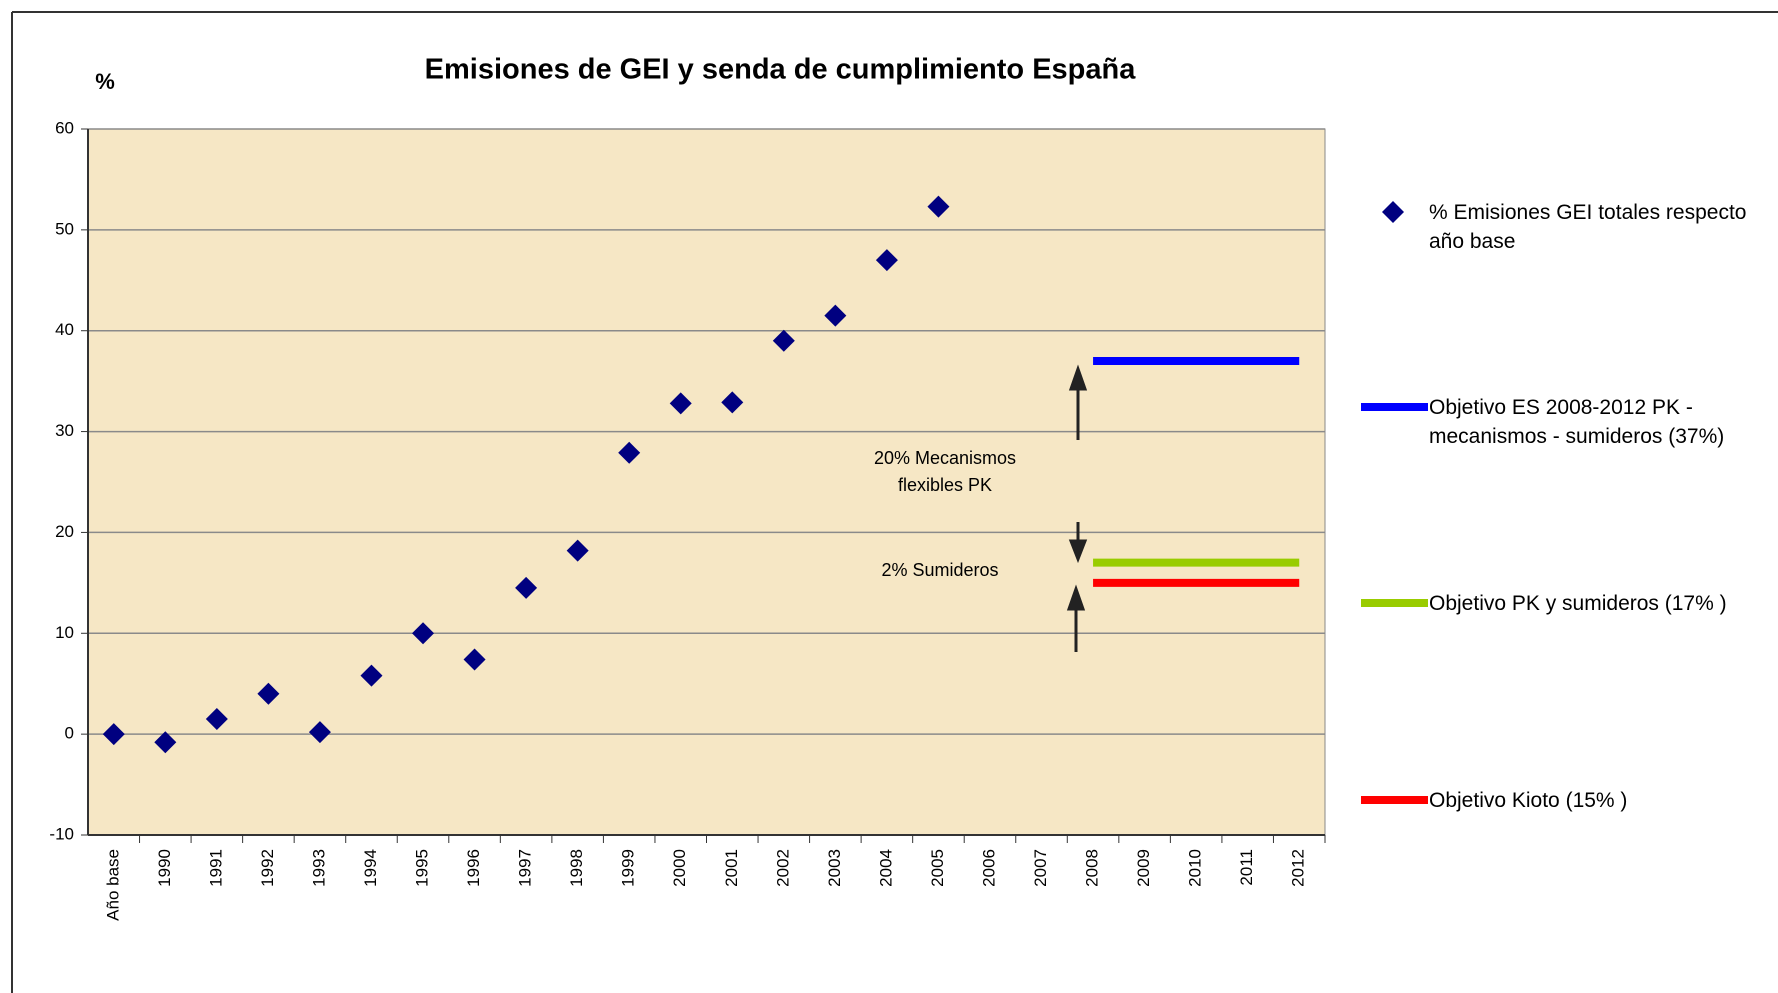  I want to click on legend-marker, so click(1393, 212).